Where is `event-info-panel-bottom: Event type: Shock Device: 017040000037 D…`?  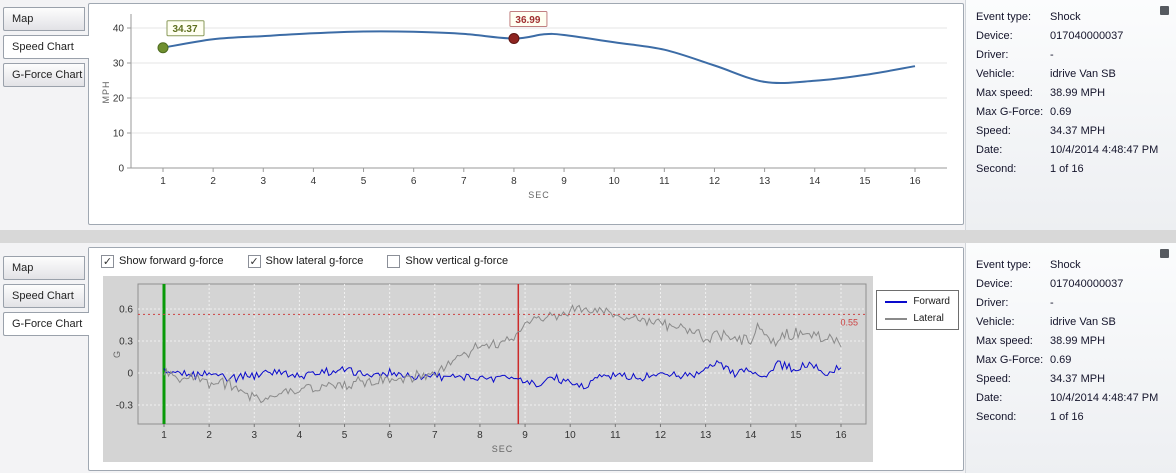 event-info-panel-bottom: Event type: Shock Device: 017040000037 D… is located at coordinates (1070, 358).